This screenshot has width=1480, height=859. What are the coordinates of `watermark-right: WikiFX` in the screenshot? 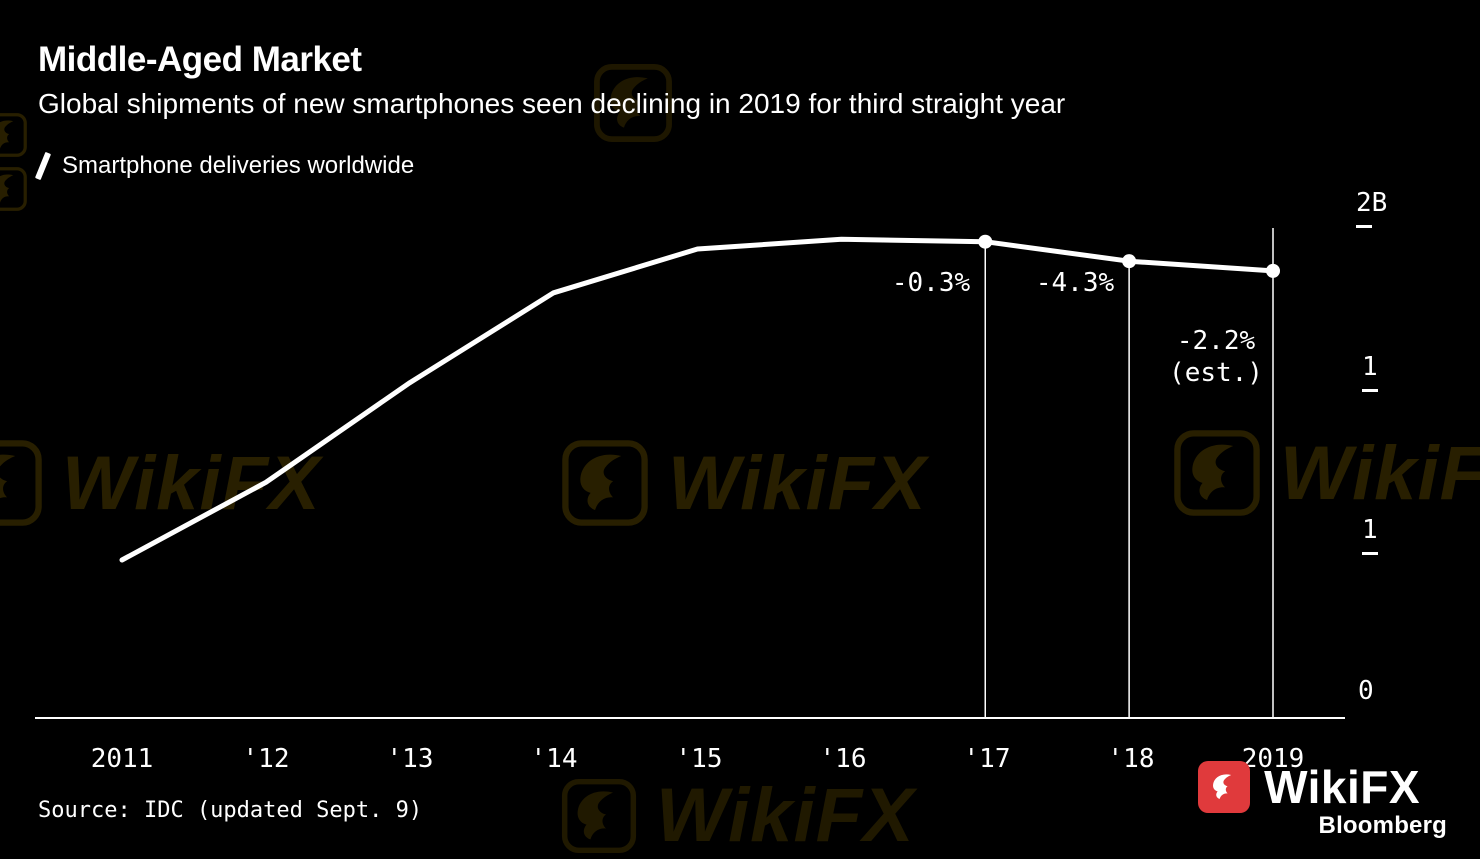 It's located at (1326, 473).